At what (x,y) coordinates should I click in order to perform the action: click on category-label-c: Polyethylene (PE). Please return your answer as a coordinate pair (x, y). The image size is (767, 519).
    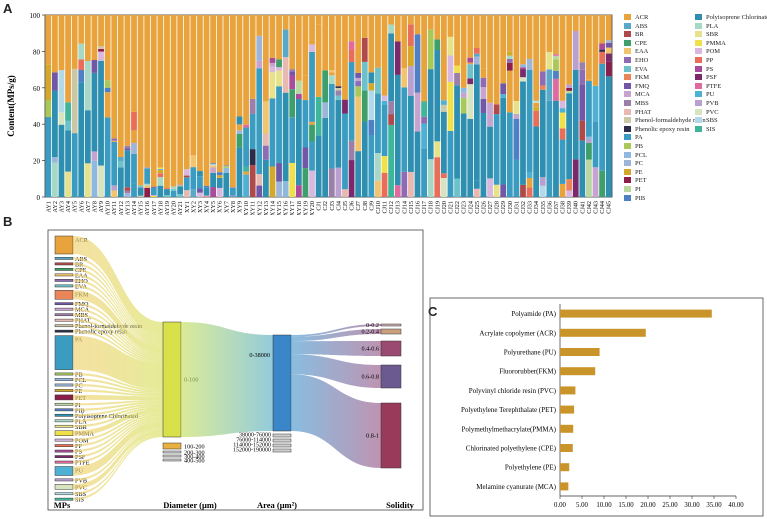
    Looking at the image, I should click on (531, 468).